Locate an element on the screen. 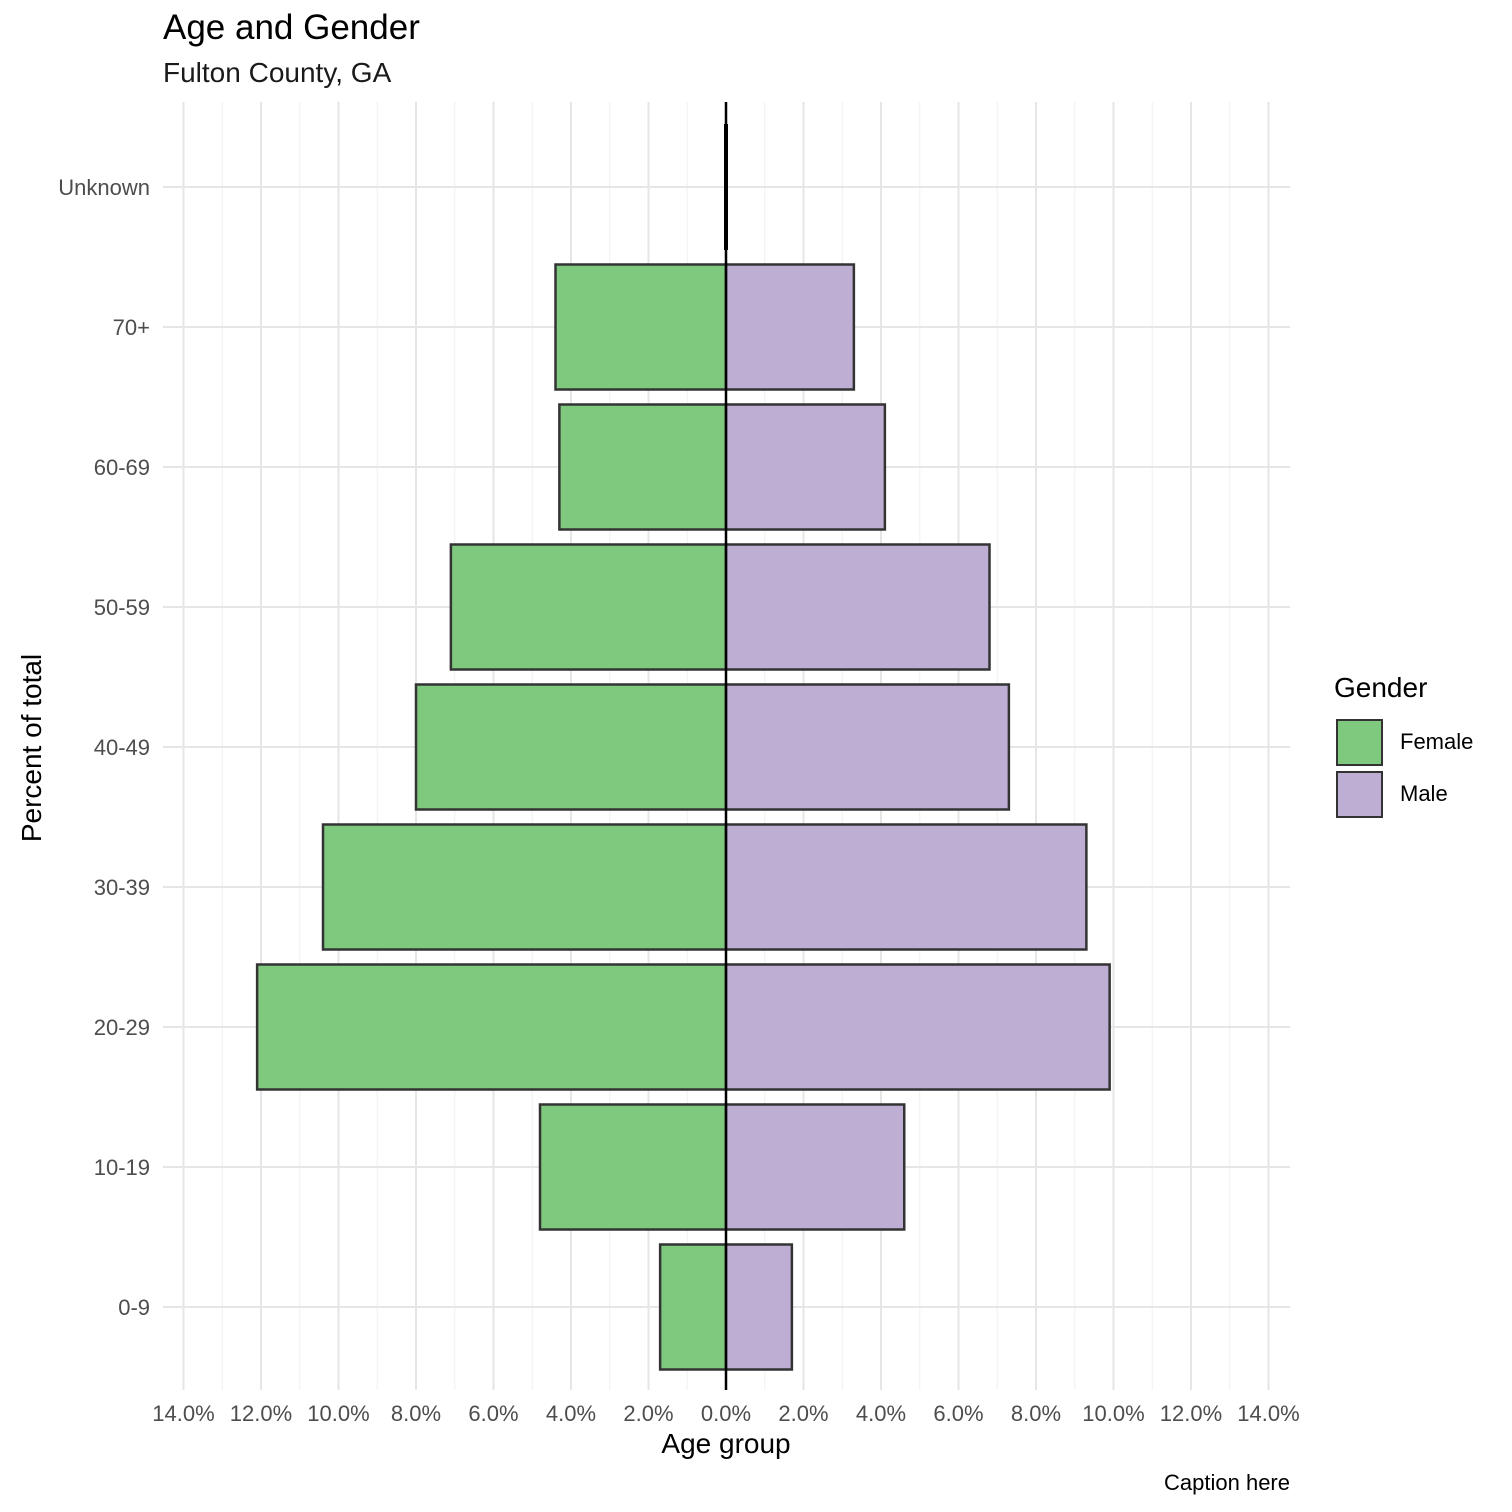 The height and width of the screenshot is (1512, 1512). legend-key-female is located at coordinates (1359, 742).